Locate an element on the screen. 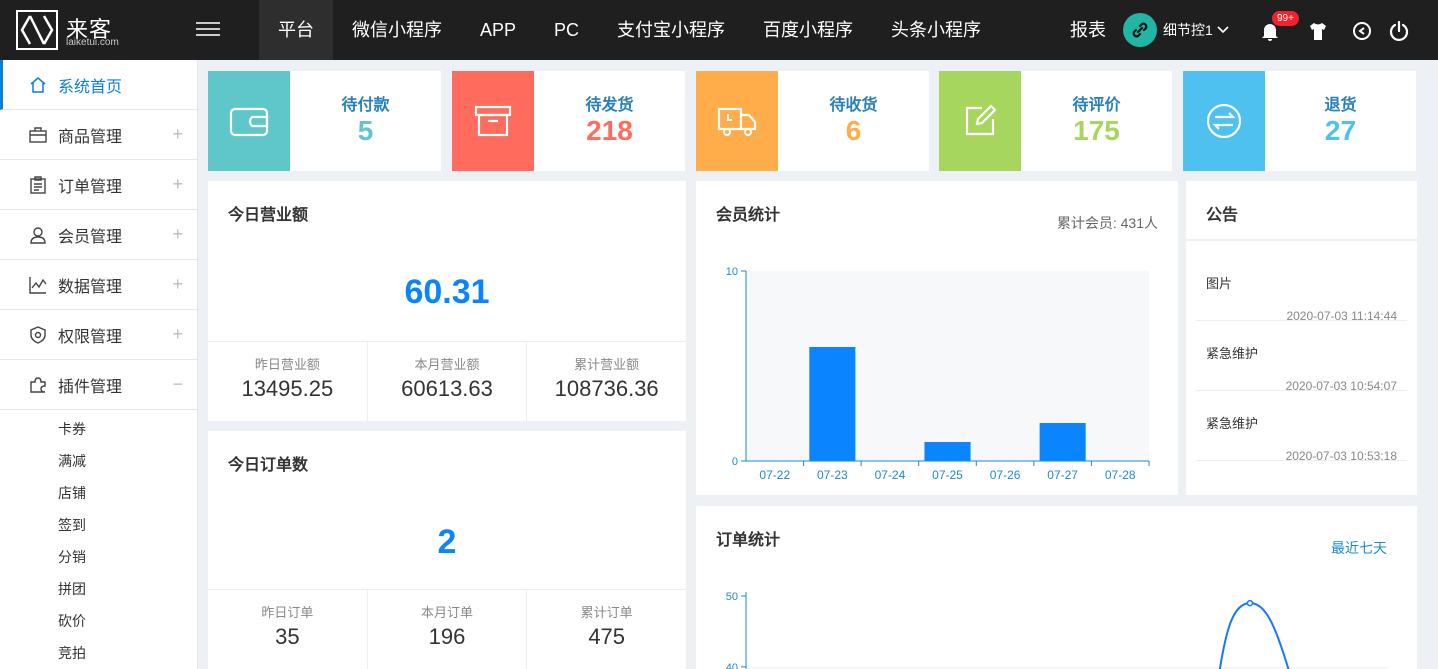  logo: 来客 laiketui.com is located at coordinates (86, 30).